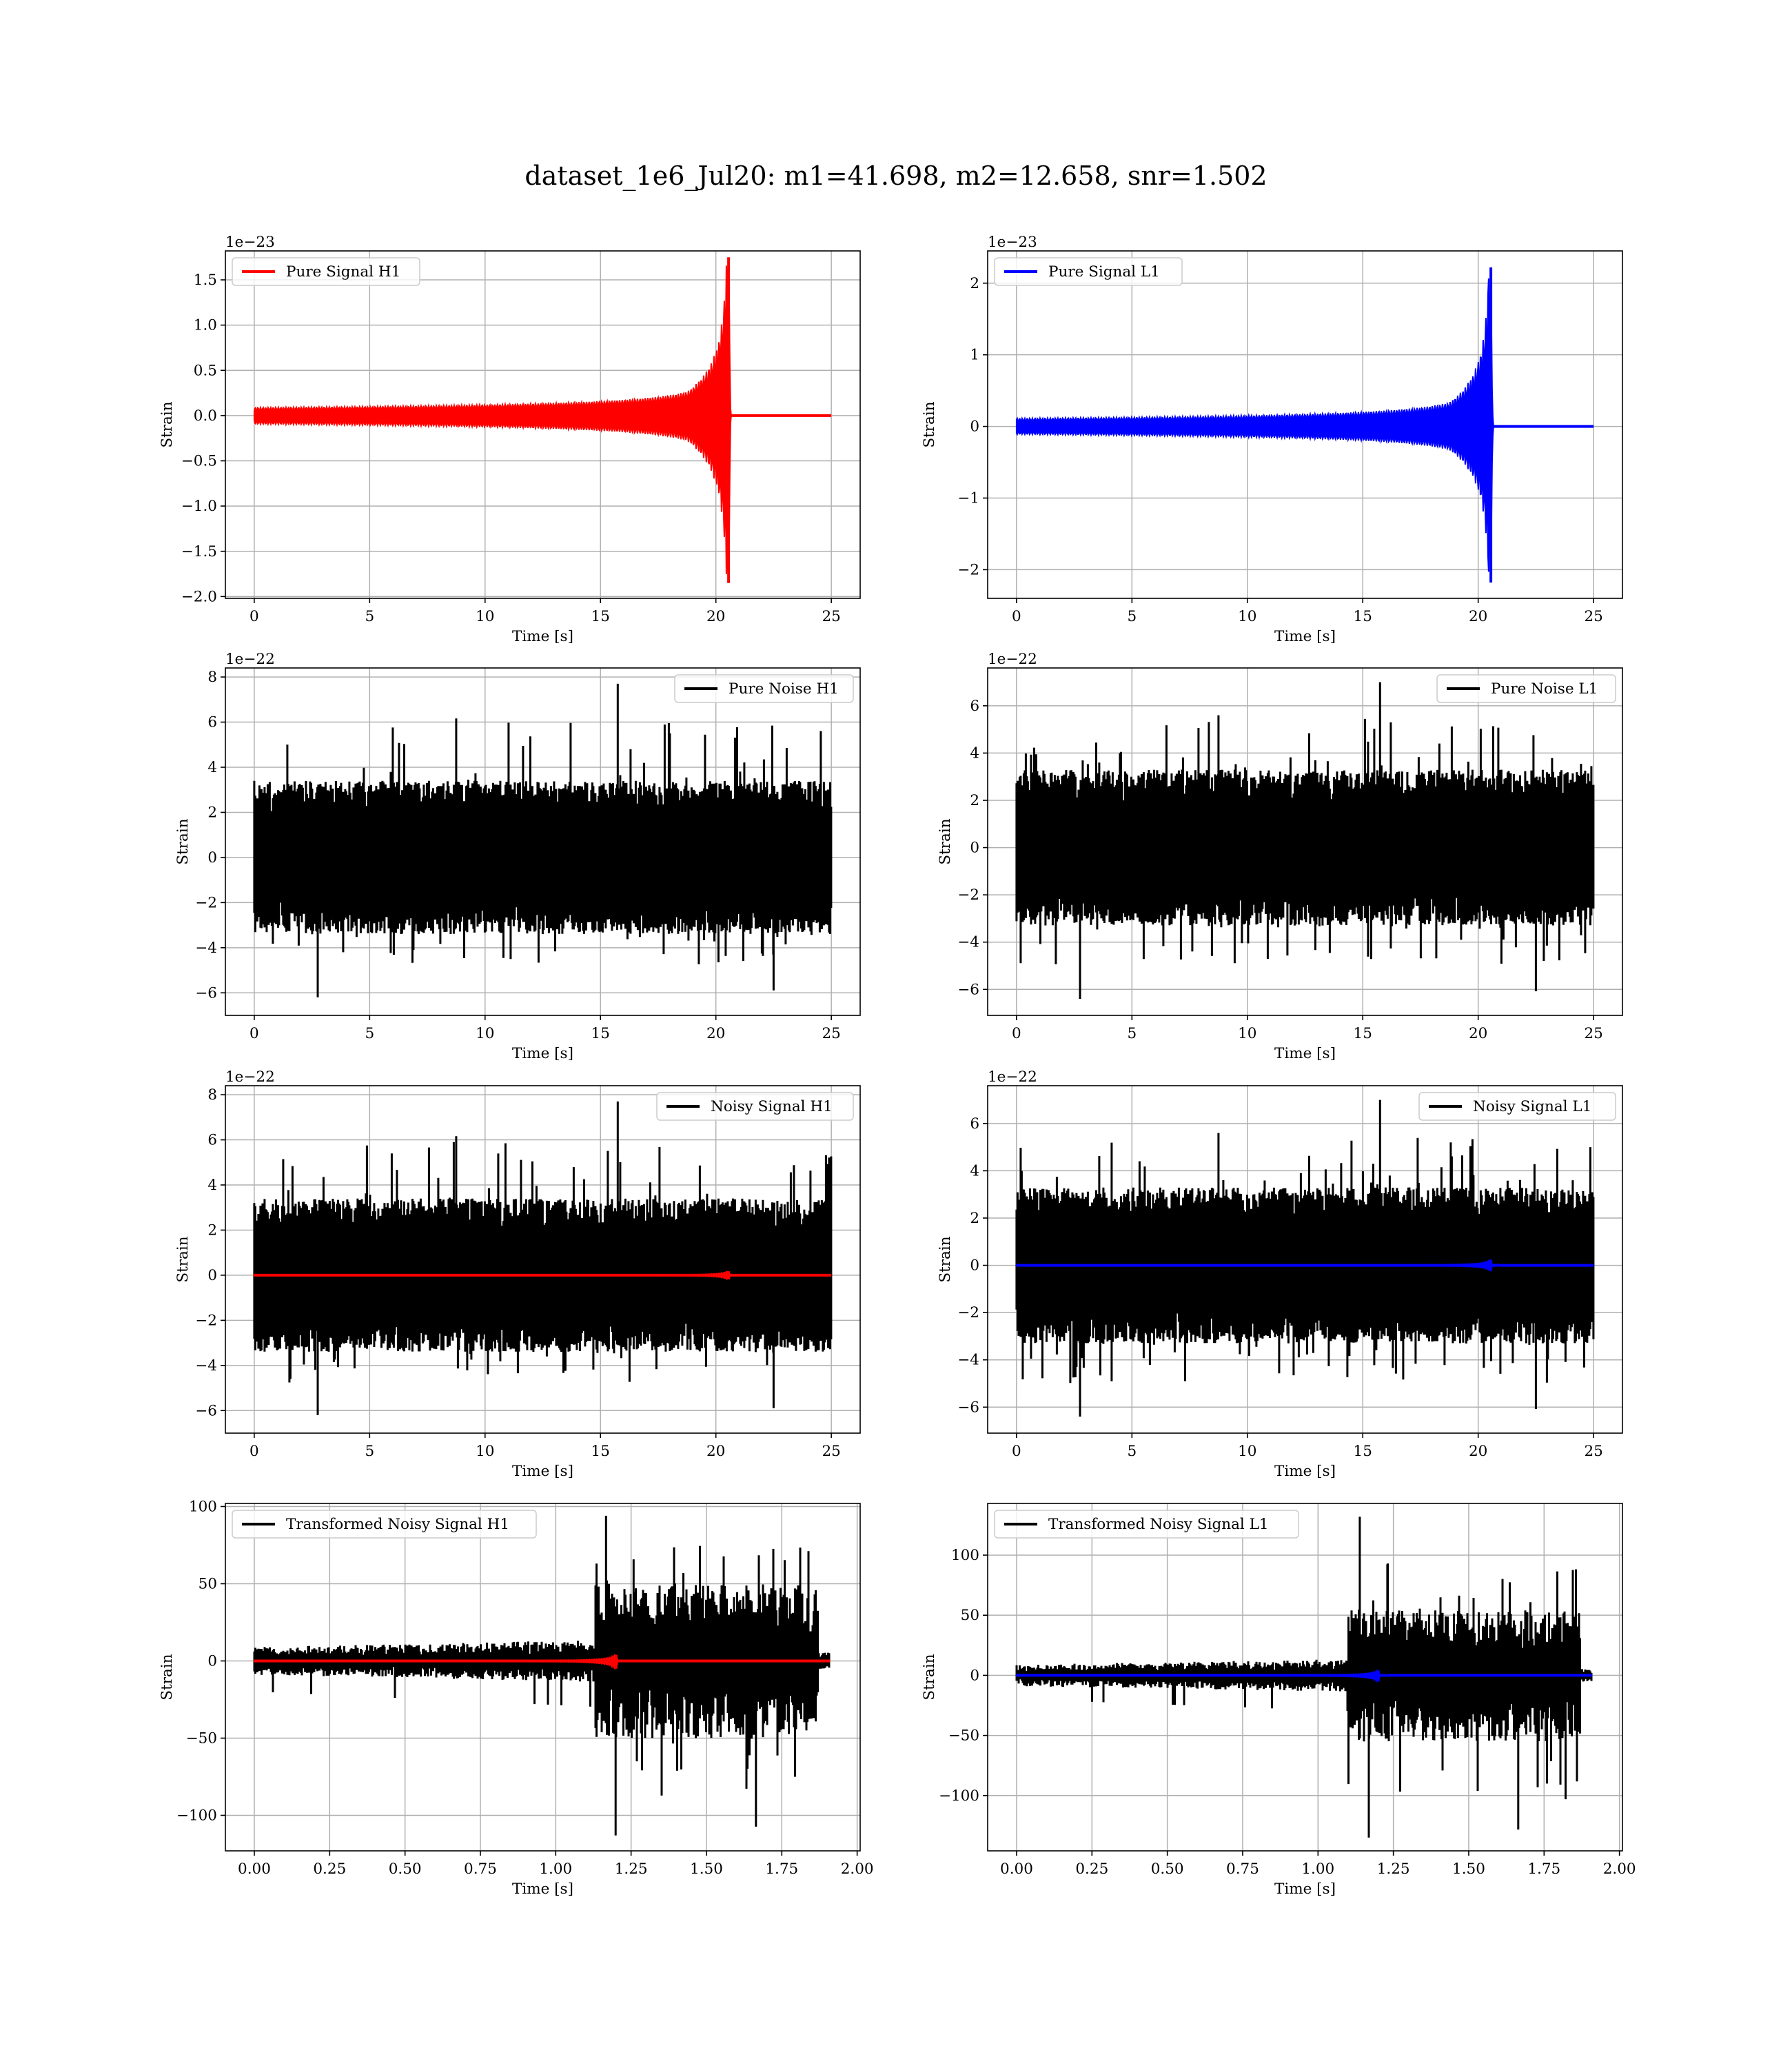  Describe the element at coordinates (1532, 1106) in the screenshot. I see `legend-label: Noisy Signal L1` at that location.